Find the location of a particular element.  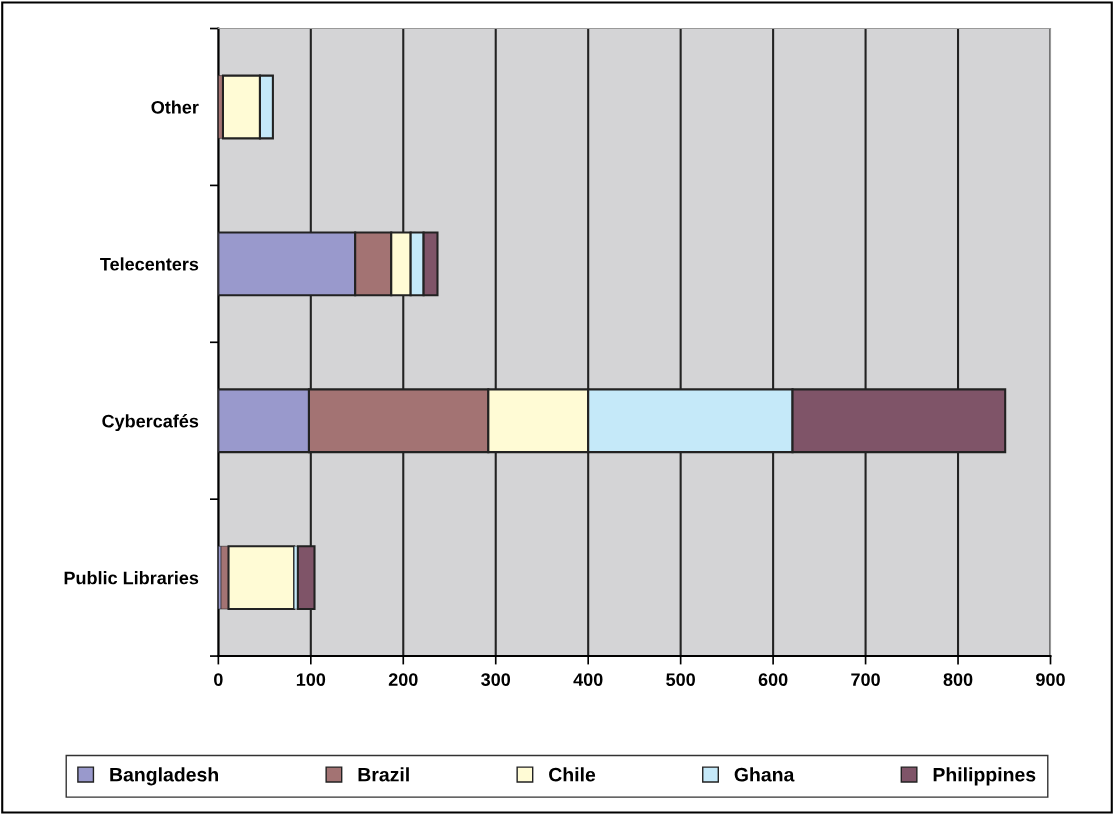

x-tick-label: 0 is located at coordinates (218, 679).